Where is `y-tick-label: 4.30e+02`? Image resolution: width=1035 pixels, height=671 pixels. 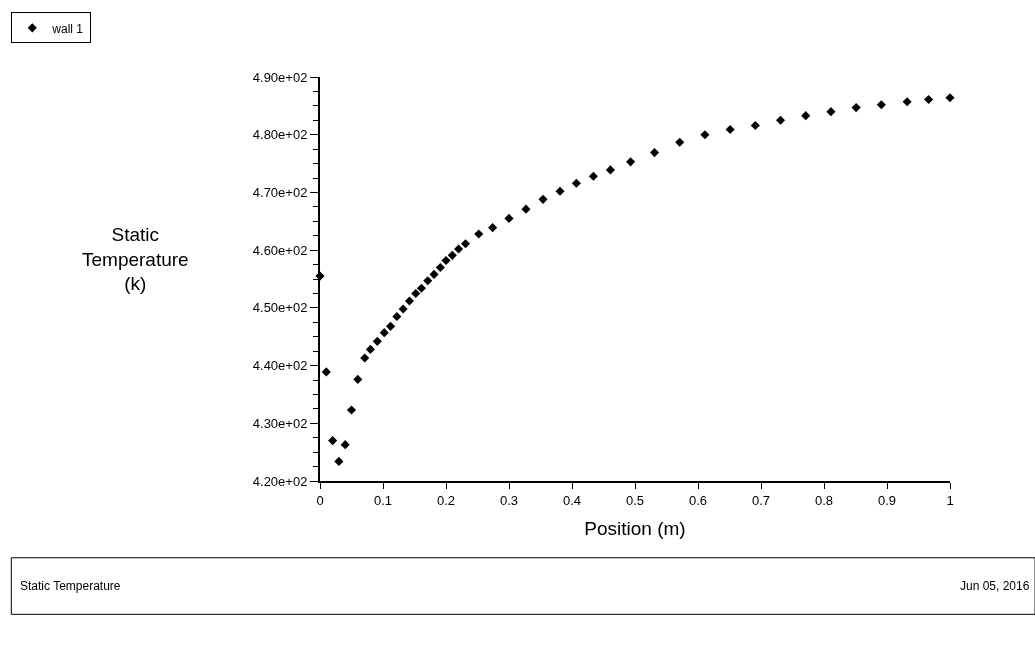
y-tick-label: 4.30e+02 is located at coordinates (280, 423).